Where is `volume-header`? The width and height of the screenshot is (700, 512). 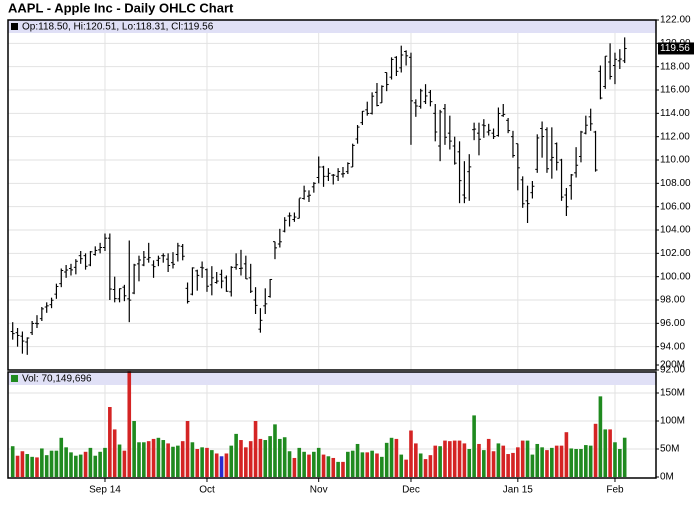
volume-header is located at coordinates (332, 378).